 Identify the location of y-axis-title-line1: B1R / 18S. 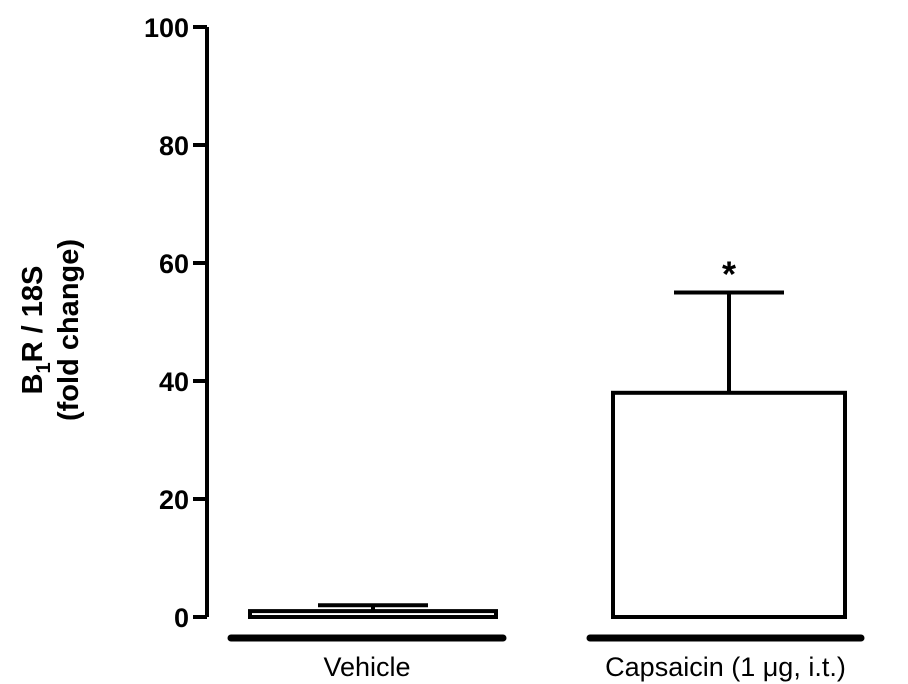
(36, 330).